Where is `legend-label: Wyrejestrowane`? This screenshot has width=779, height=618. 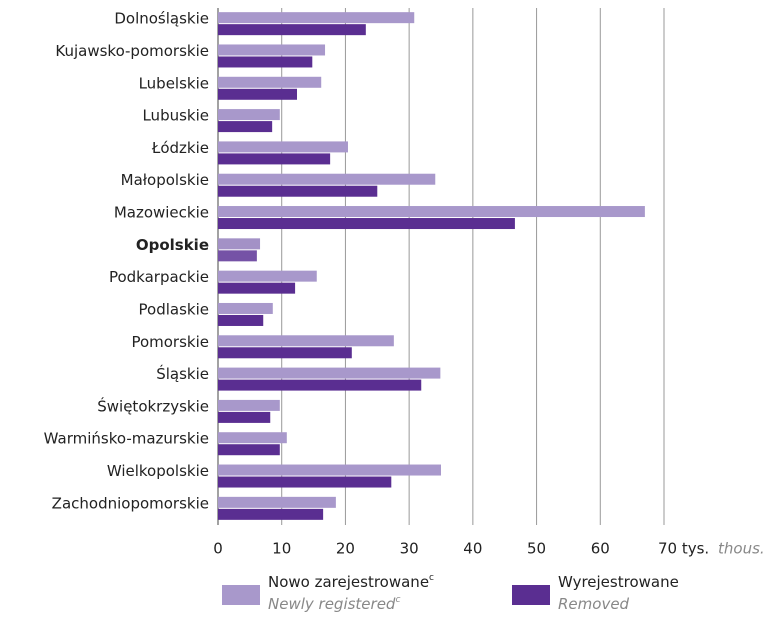 legend-label: Wyrejestrowane is located at coordinates (618, 582).